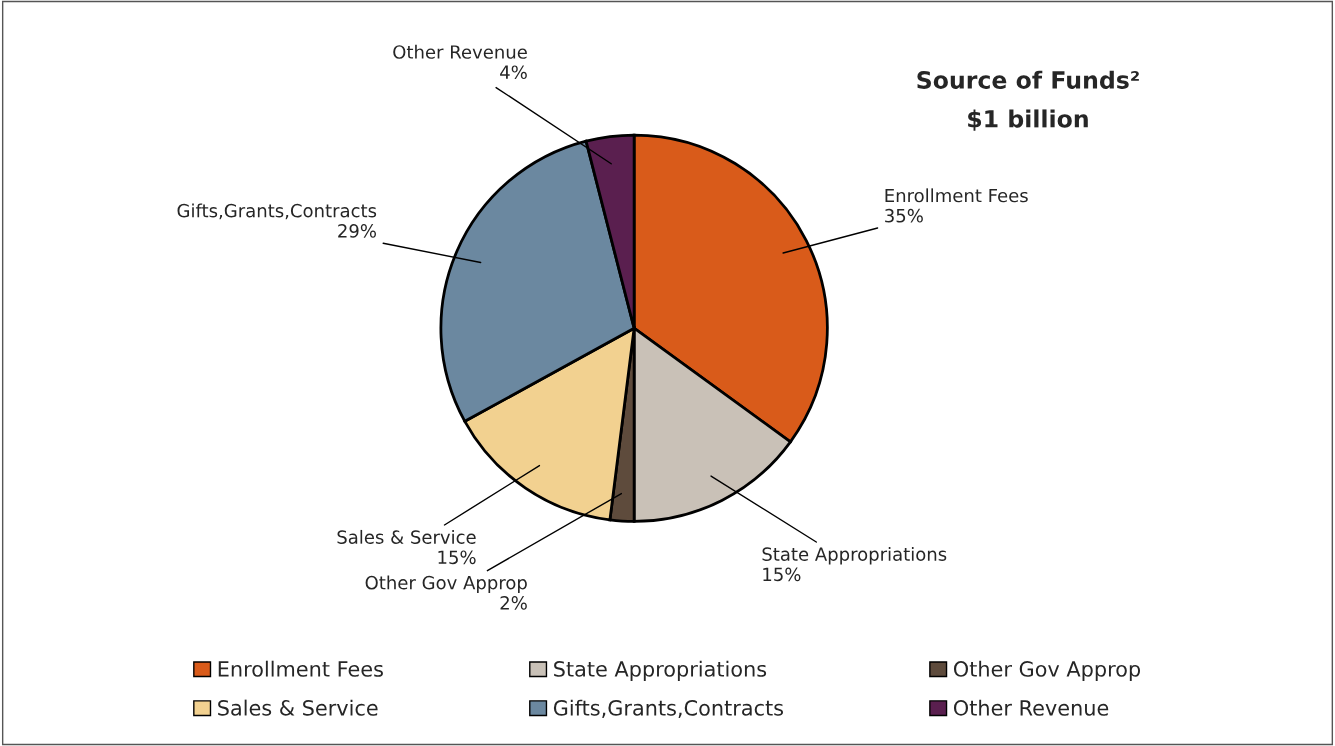 Image resolution: width=1335 pixels, height=746 pixels. Describe the element at coordinates (513, 603) in the screenshot. I see `data-label: 2%` at that location.